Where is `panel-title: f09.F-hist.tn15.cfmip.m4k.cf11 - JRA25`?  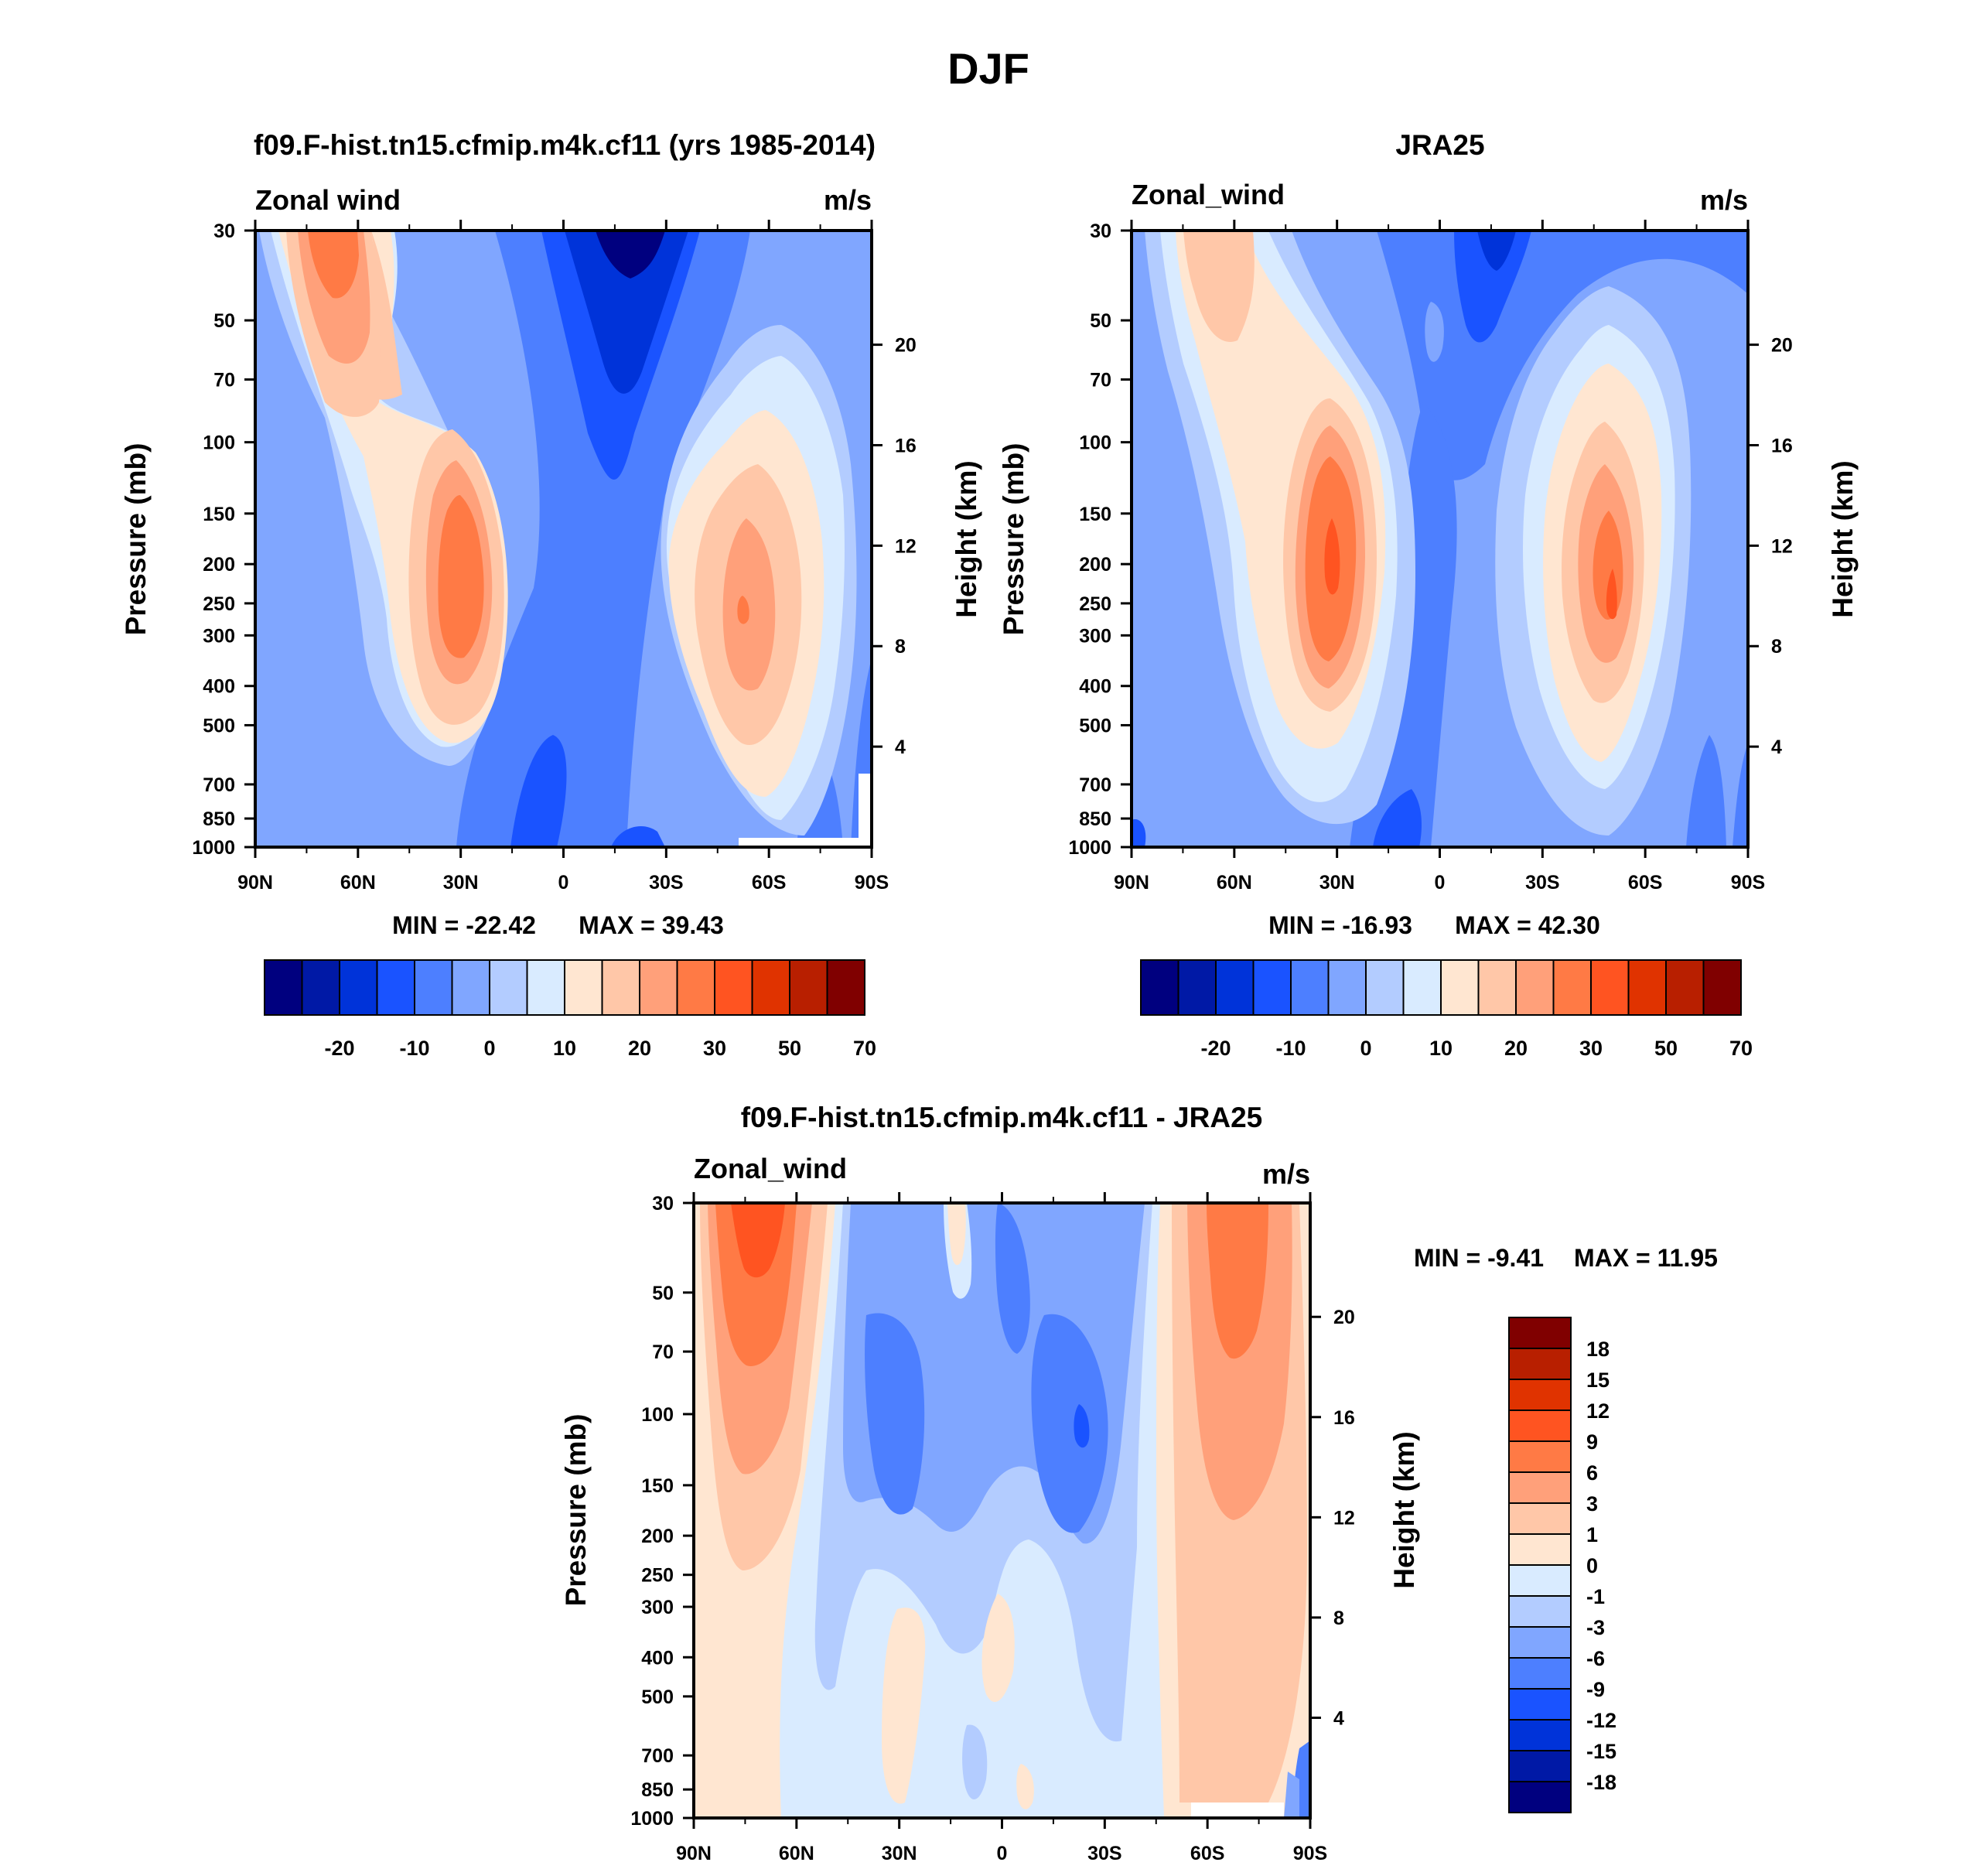 panel-title: f09.F-hist.tn15.cfmip.m4k.cf11 - JRA25 is located at coordinates (1002, 1117).